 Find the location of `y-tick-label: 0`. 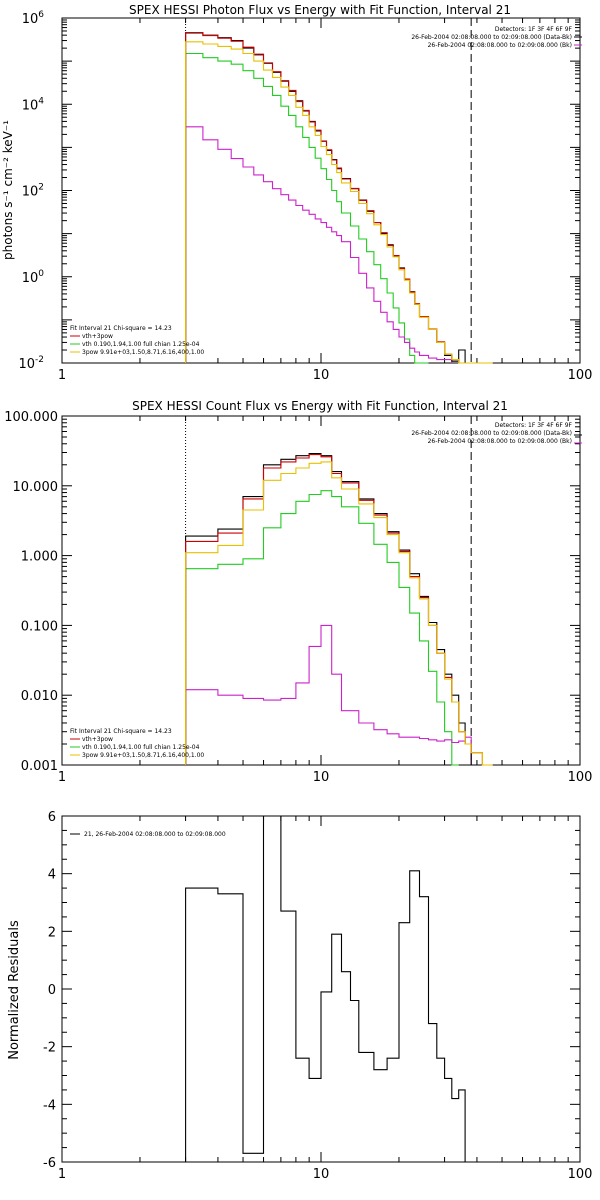

y-tick-label: 0 is located at coordinates (52, 990).